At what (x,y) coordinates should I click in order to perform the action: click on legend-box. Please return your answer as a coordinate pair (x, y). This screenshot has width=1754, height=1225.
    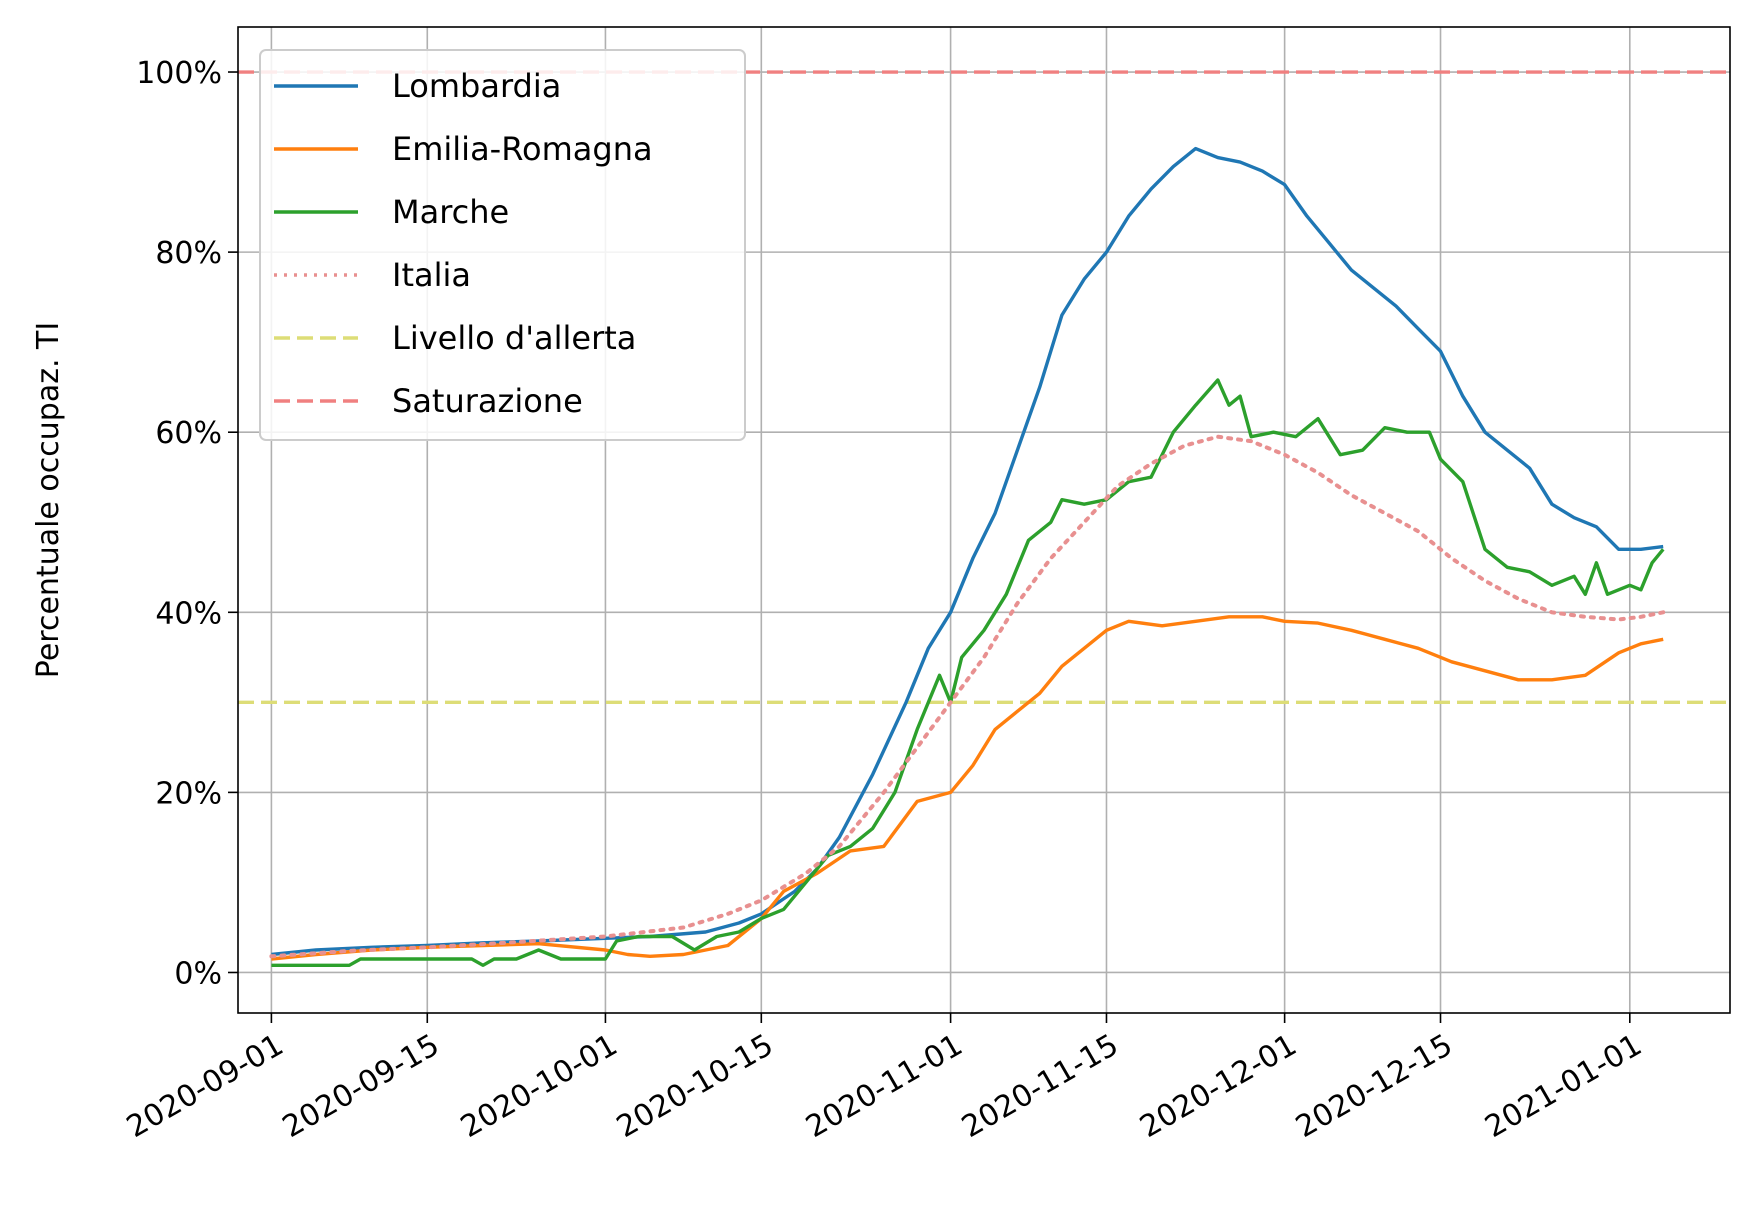
    Looking at the image, I should click on (502, 245).